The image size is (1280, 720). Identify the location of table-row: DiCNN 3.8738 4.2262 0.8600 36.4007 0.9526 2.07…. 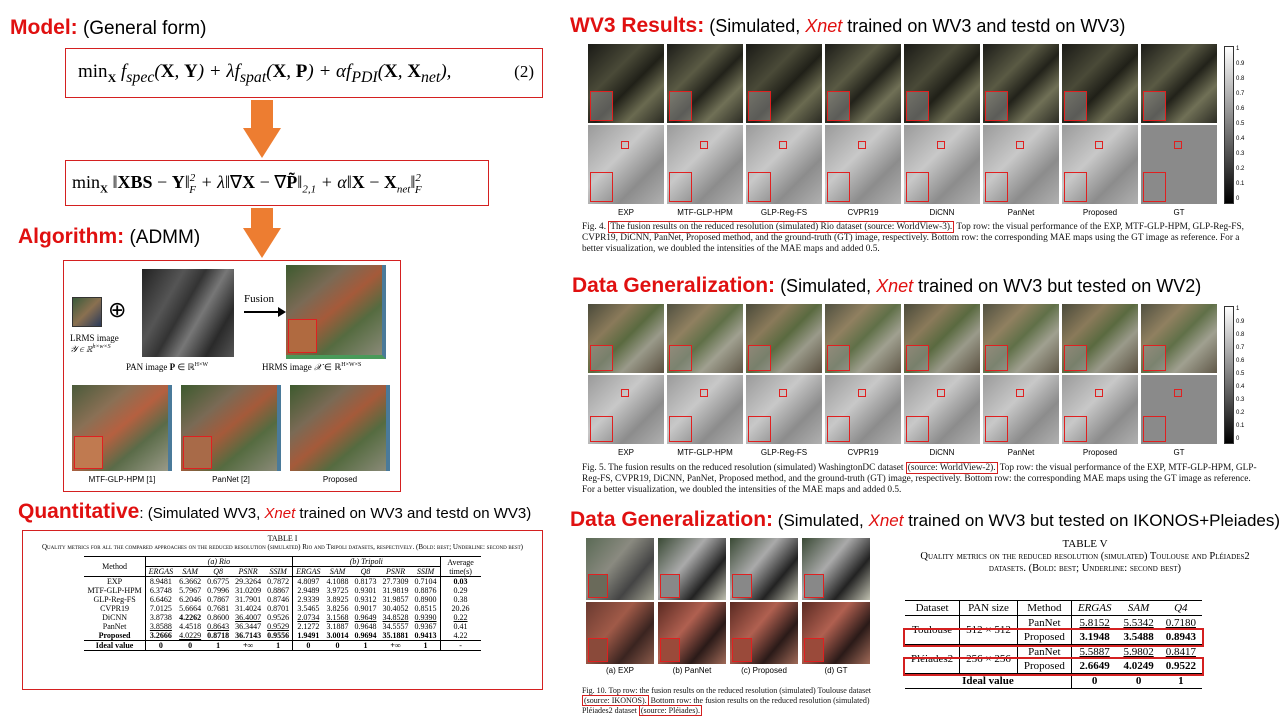
(282, 617).